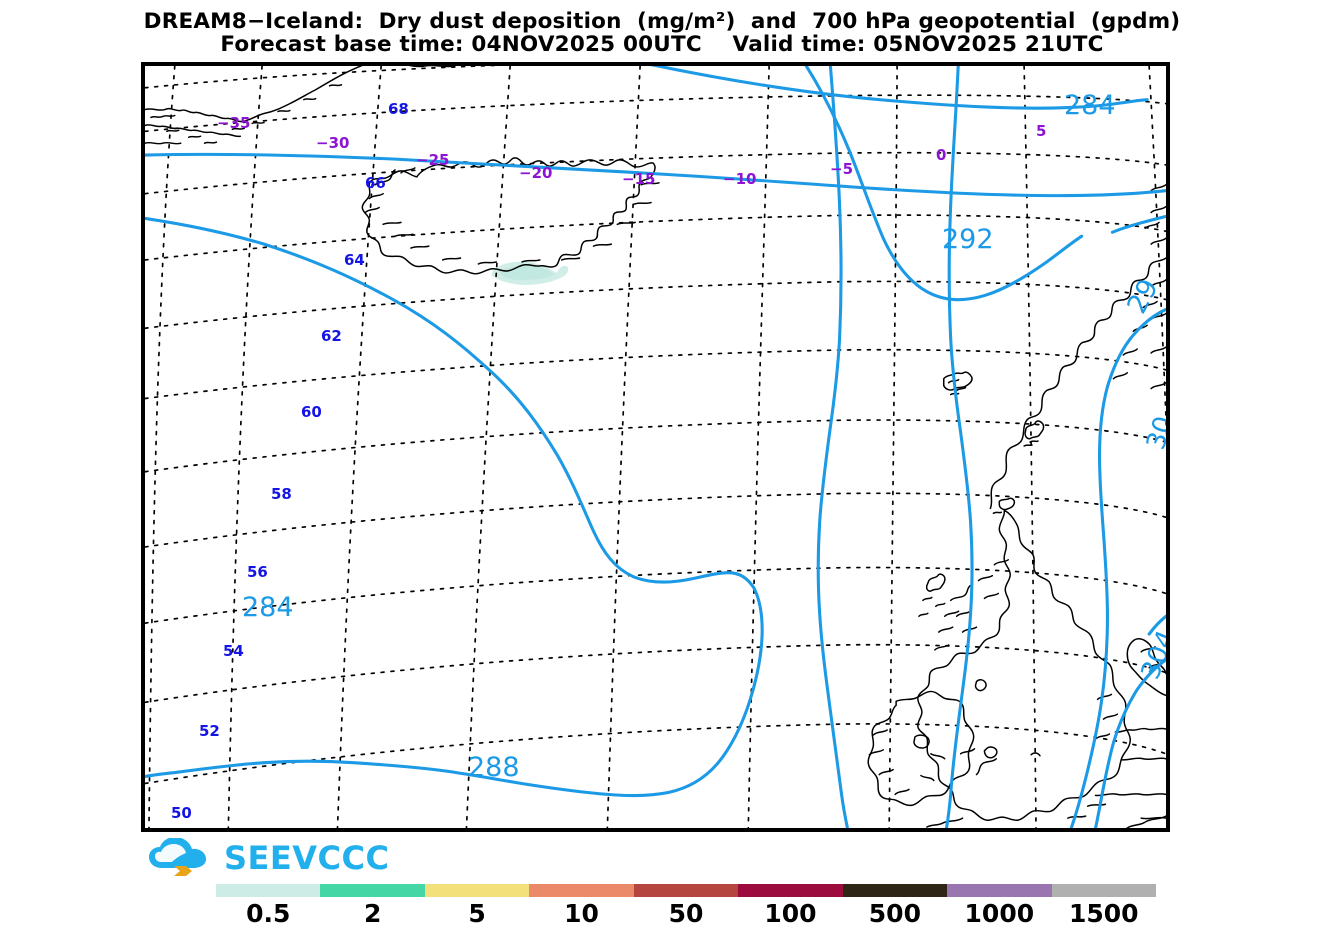  Describe the element at coordinates (177, 857) in the screenshot. I see `cloud-icon` at that location.